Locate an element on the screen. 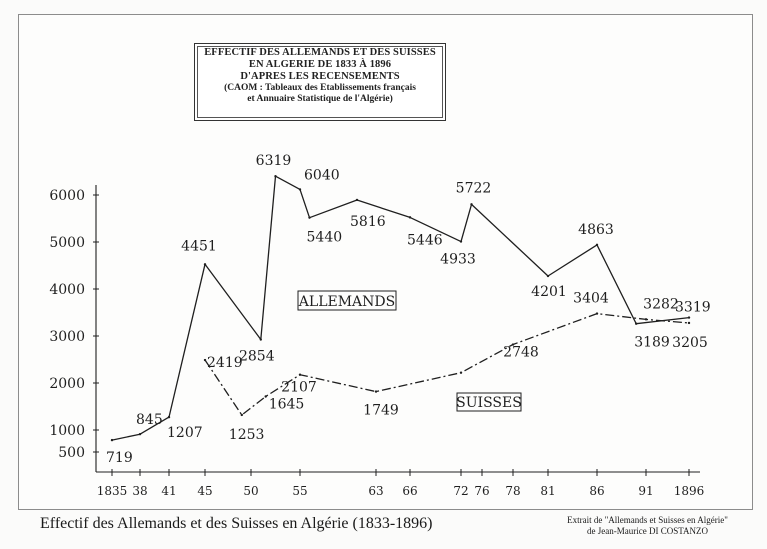 Image resolution: width=767 pixels, height=549 pixels. series-line-suisses is located at coordinates (447, 364).